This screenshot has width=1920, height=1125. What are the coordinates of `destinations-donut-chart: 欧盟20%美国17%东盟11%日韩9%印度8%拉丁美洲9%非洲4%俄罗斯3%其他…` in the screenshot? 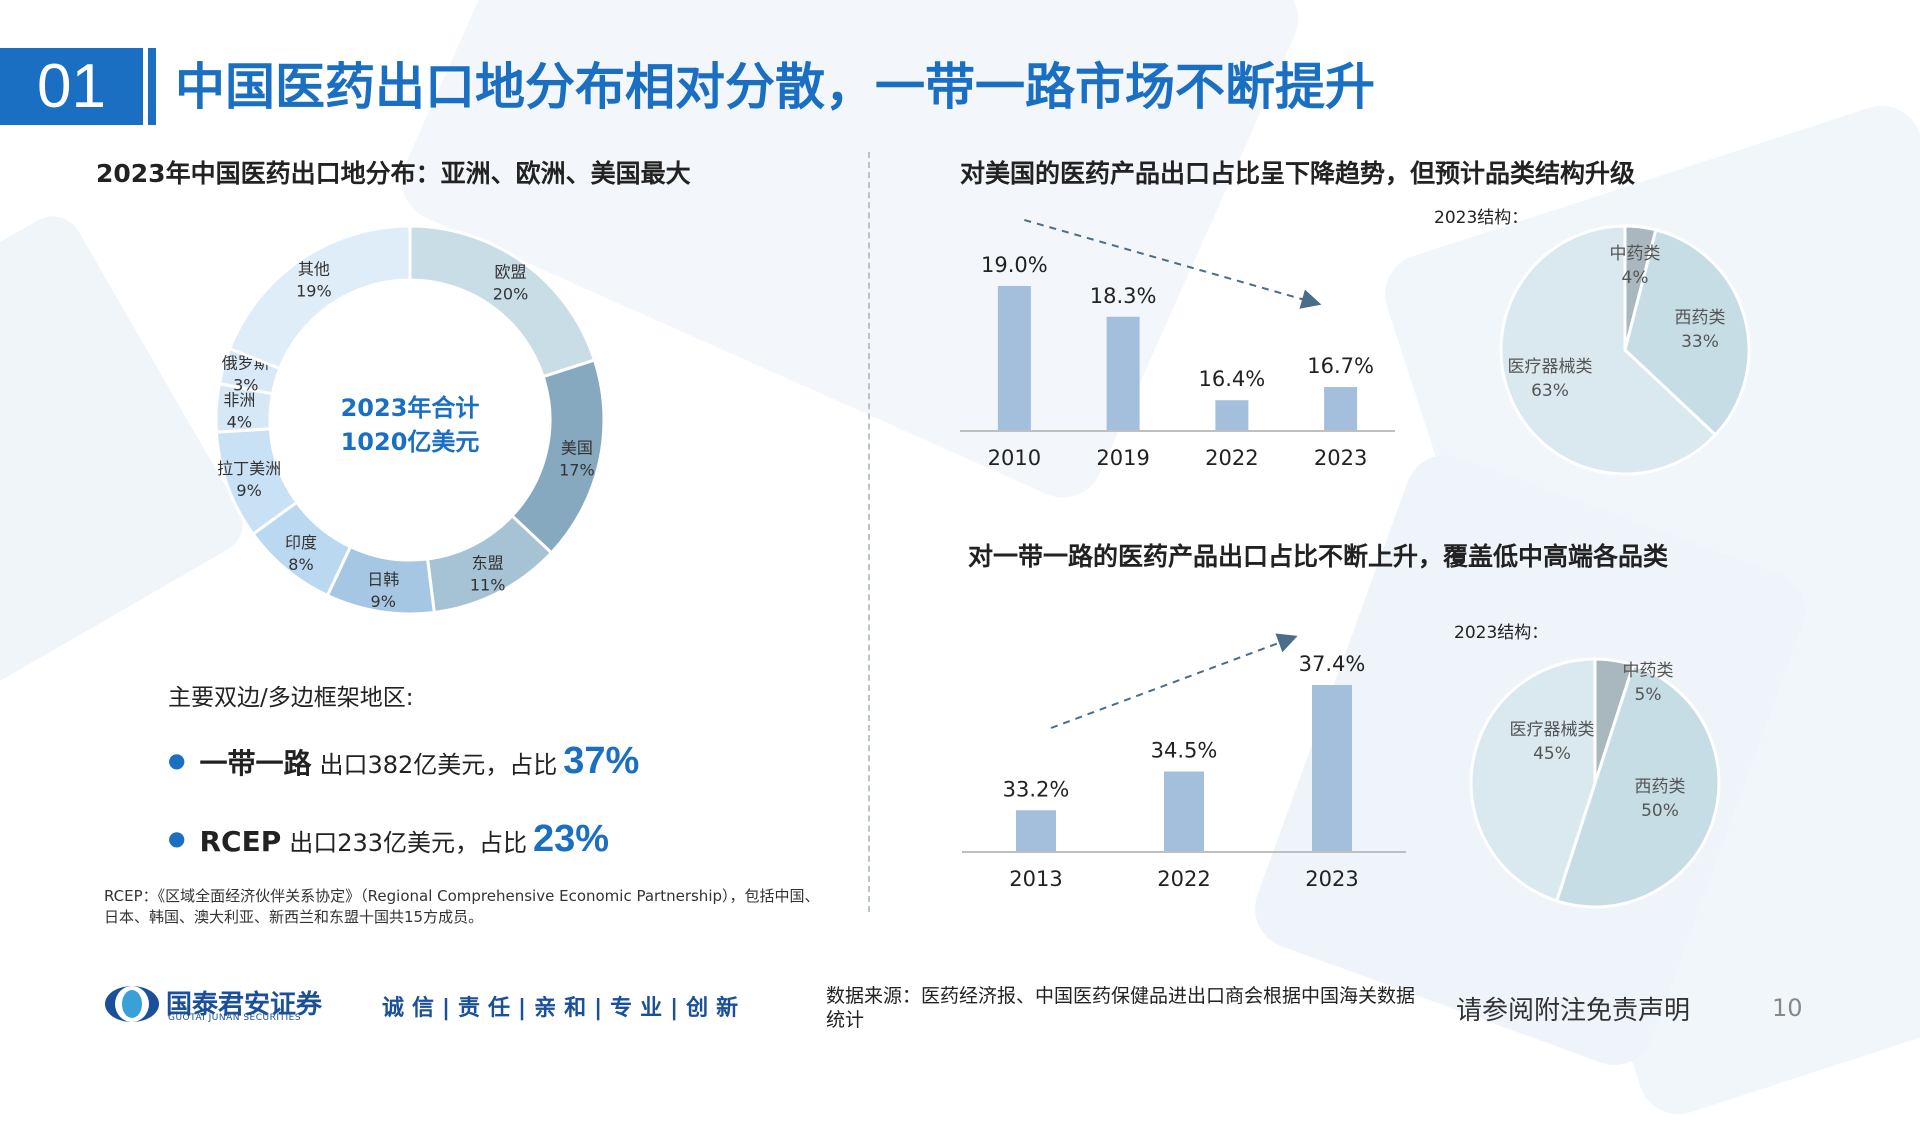 It's located at (410, 420).